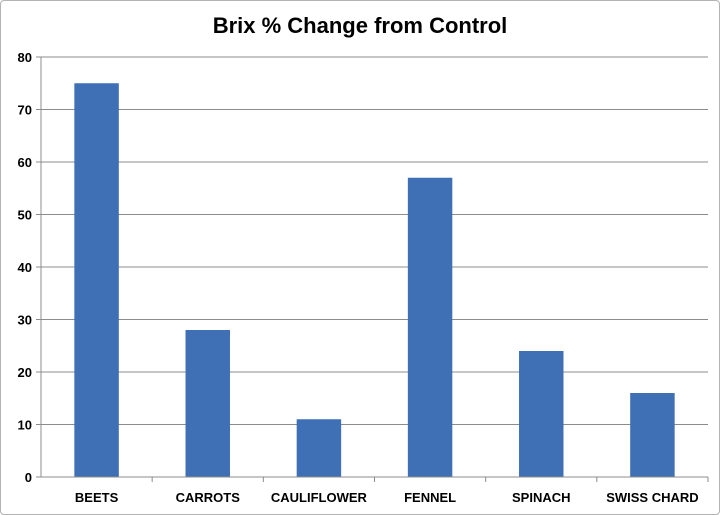 The height and width of the screenshot is (515, 720). I want to click on y-tick-labels: 0 10 20 30 40 50 60 70 80, so click(25, 267).